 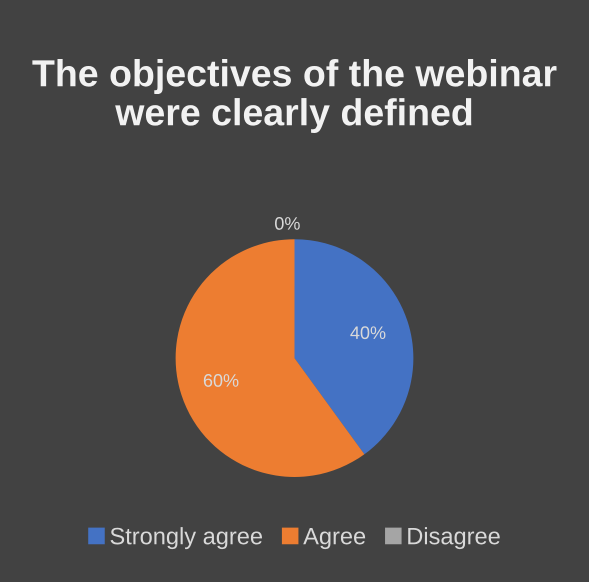 What do you see at coordinates (368, 333) in the screenshot?
I see `data-label: 40%` at bounding box center [368, 333].